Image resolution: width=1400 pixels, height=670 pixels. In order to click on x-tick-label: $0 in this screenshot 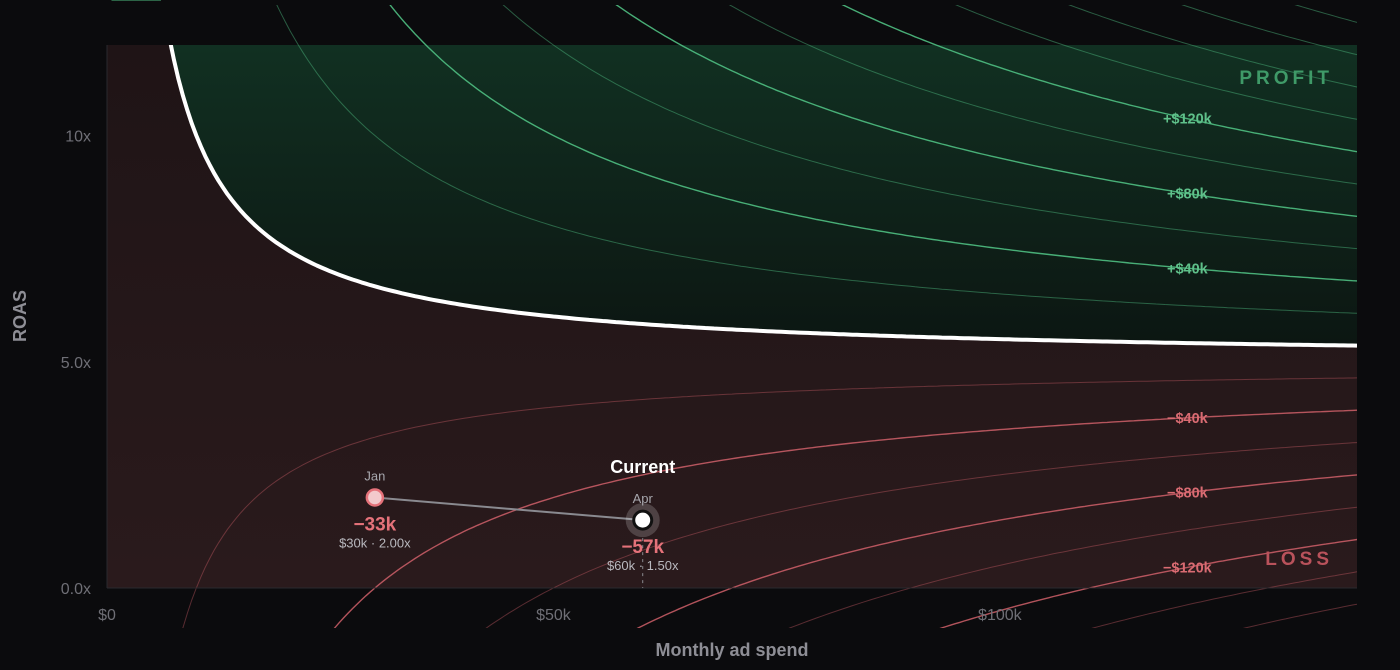, I will do `click(107, 615)`.